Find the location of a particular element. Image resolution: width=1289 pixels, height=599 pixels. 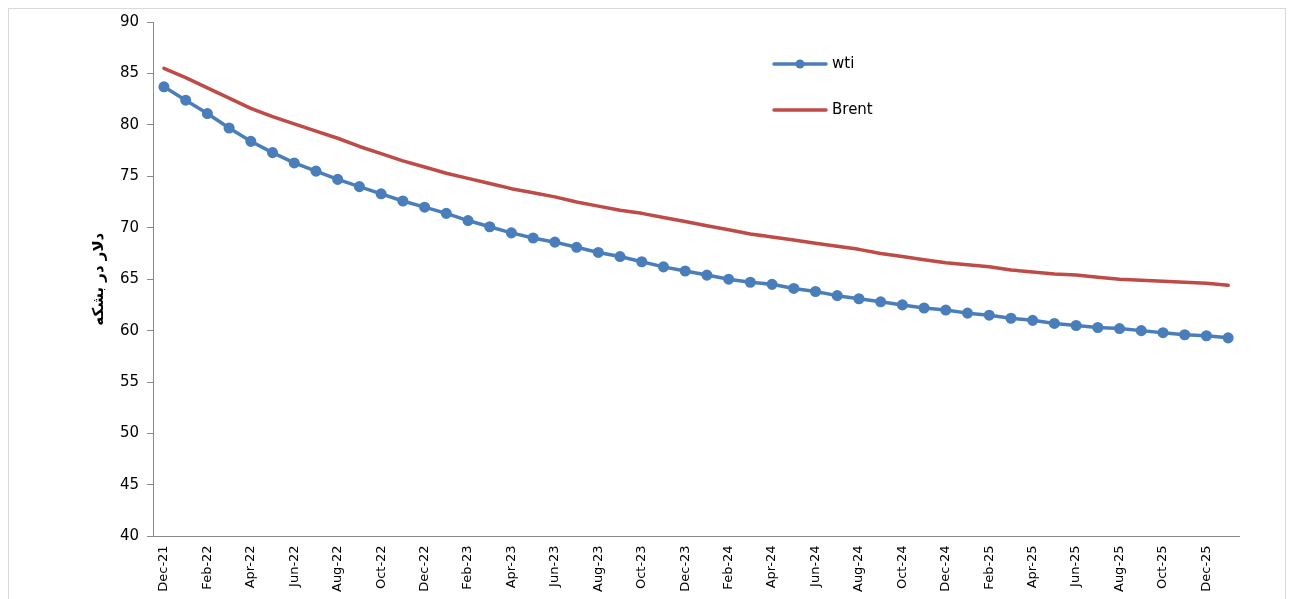

x-tick-label: Aug-24 is located at coordinates (858, 569).